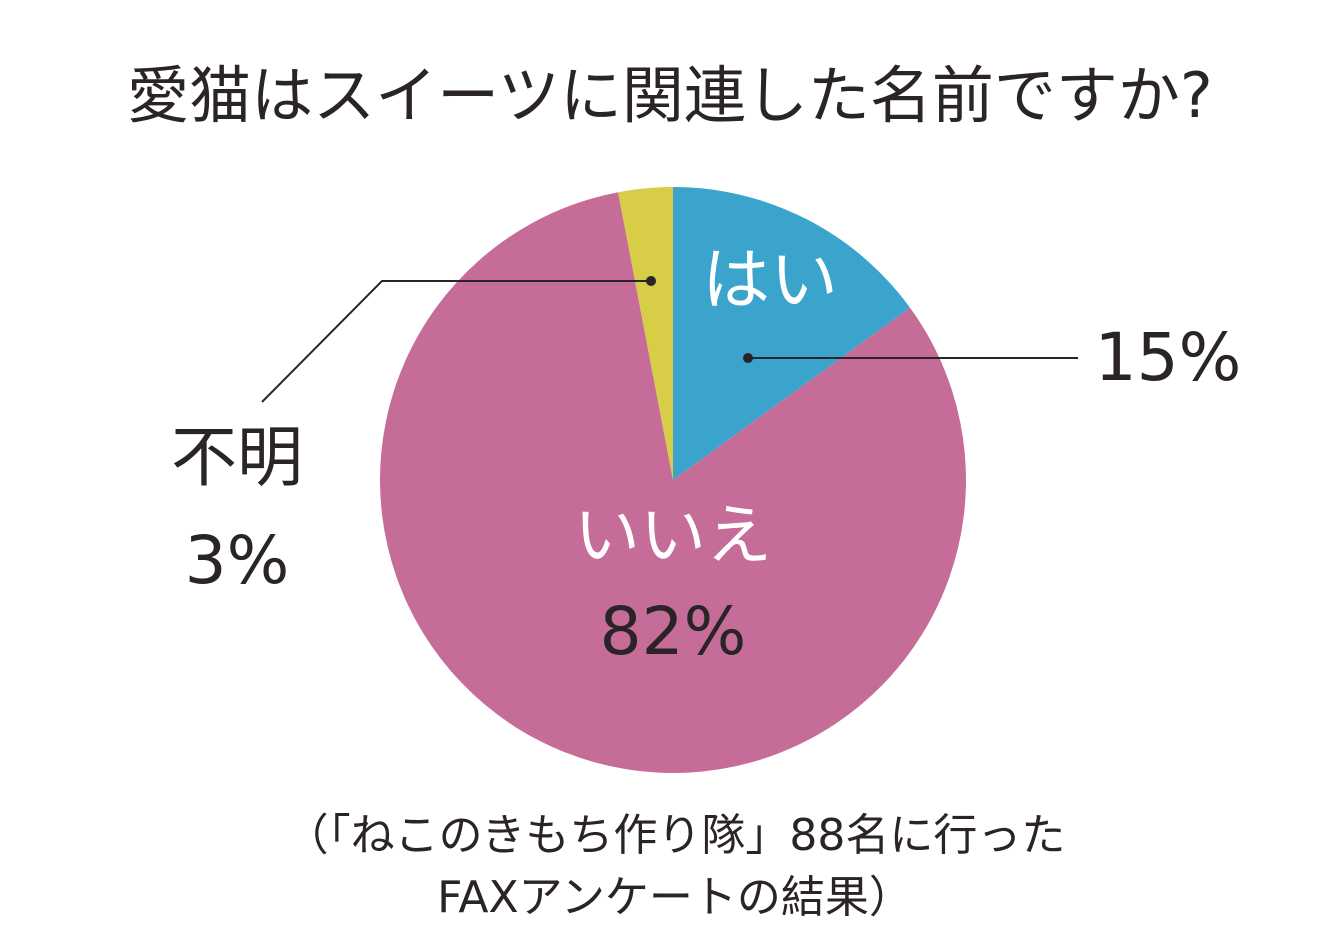  What do you see at coordinates (673, 631) in the screenshot?
I see `value-label: 82%` at bounding box center [673, 631].